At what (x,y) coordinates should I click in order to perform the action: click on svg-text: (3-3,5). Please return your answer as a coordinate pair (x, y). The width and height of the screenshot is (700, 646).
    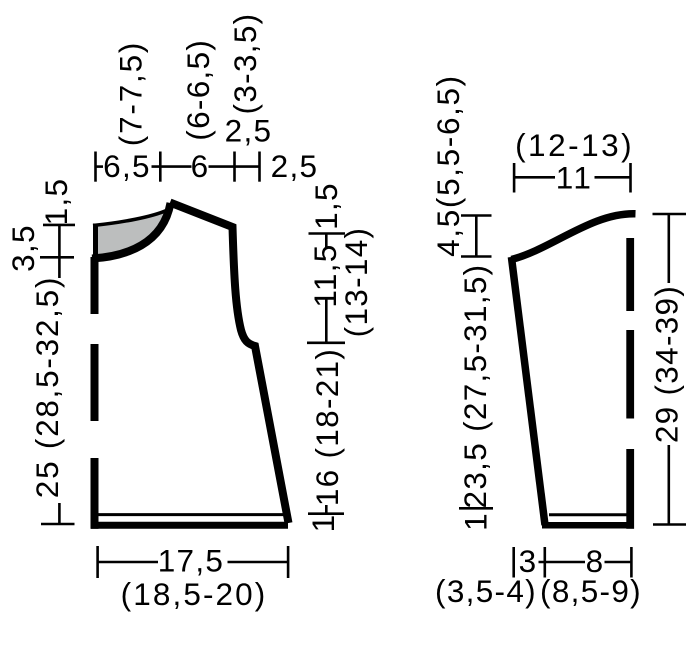
    Looking at the image, I should click on (245, 64).